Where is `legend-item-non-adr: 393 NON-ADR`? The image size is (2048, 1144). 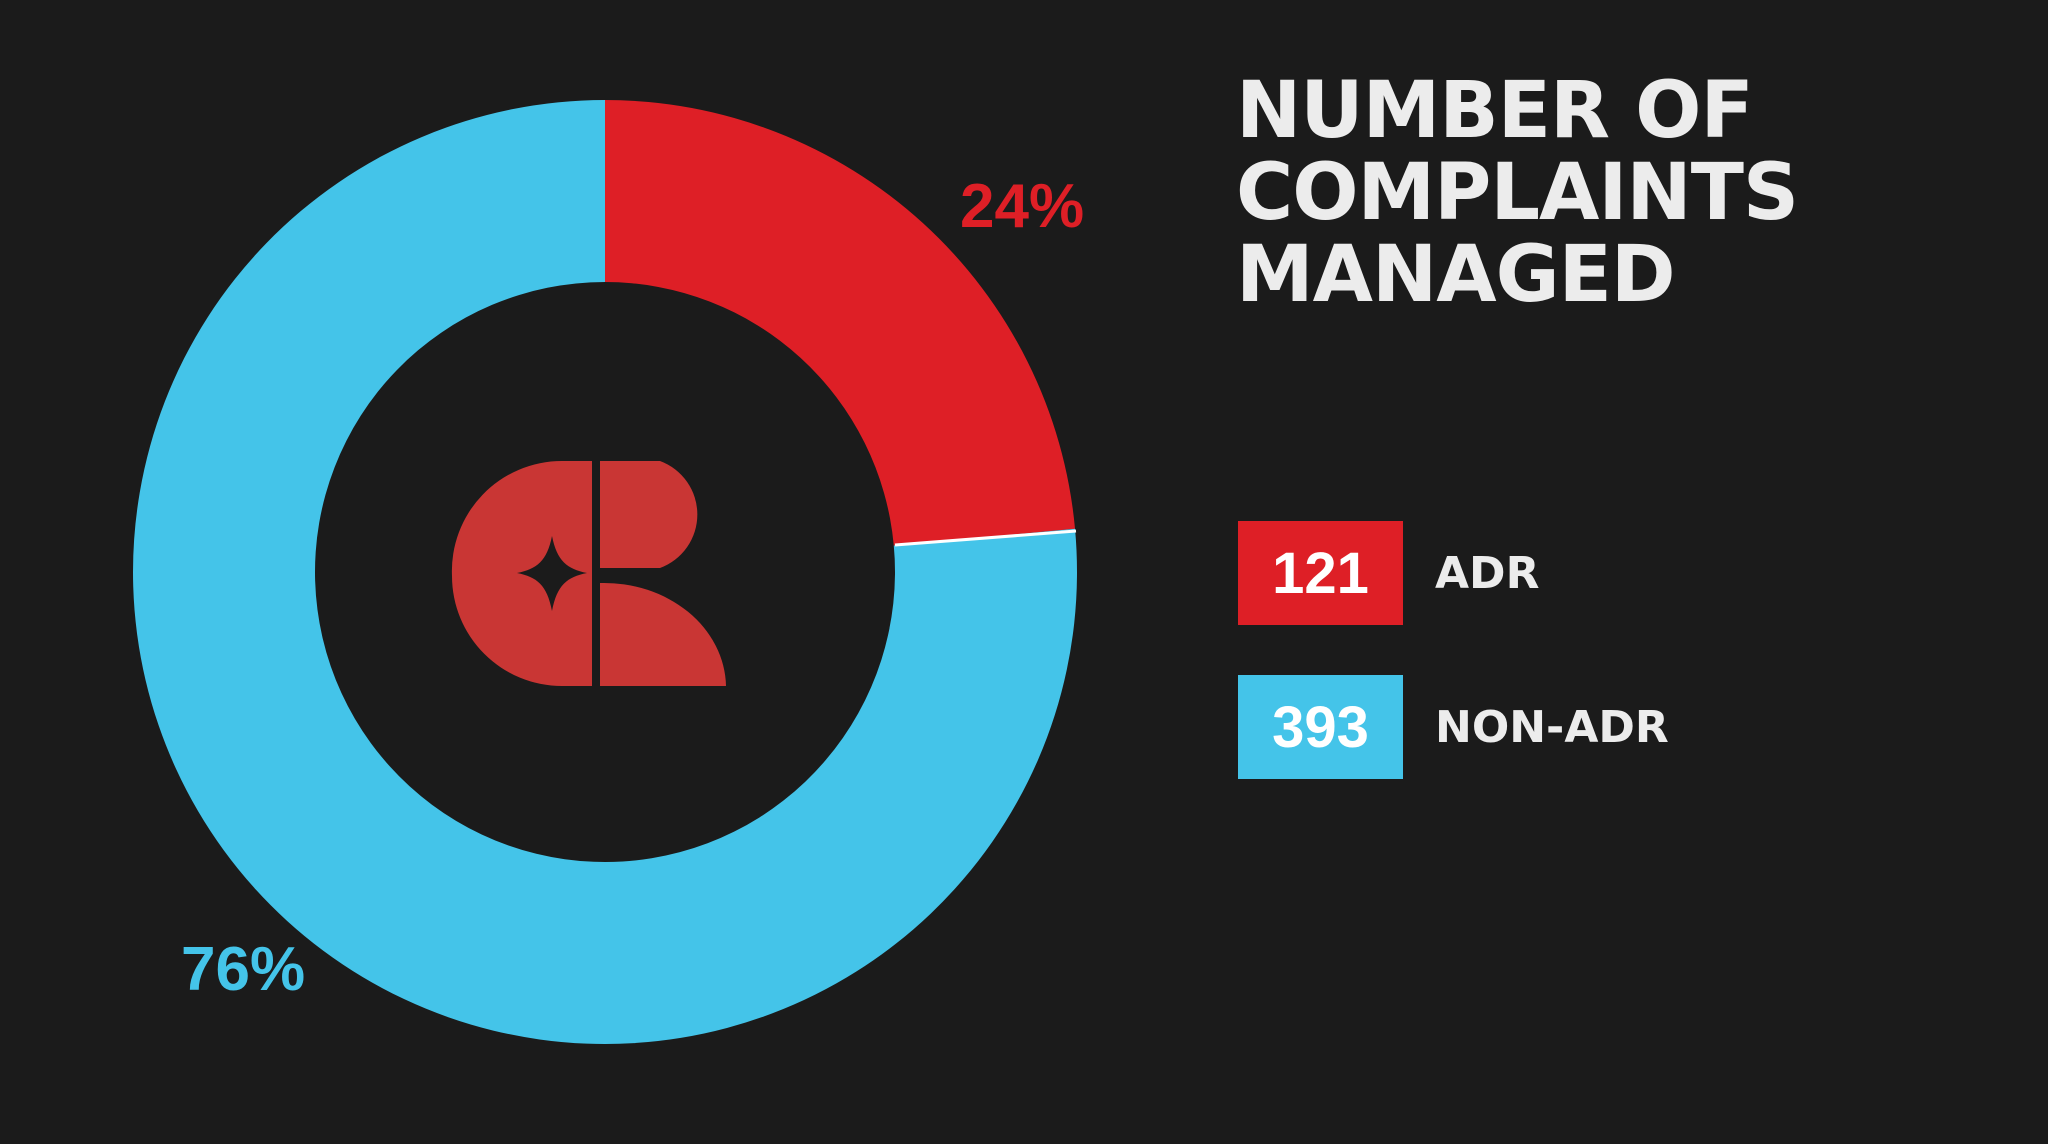 legend-item-non-adr: 393 NON-ADR is located at coordinates (1453, 727).